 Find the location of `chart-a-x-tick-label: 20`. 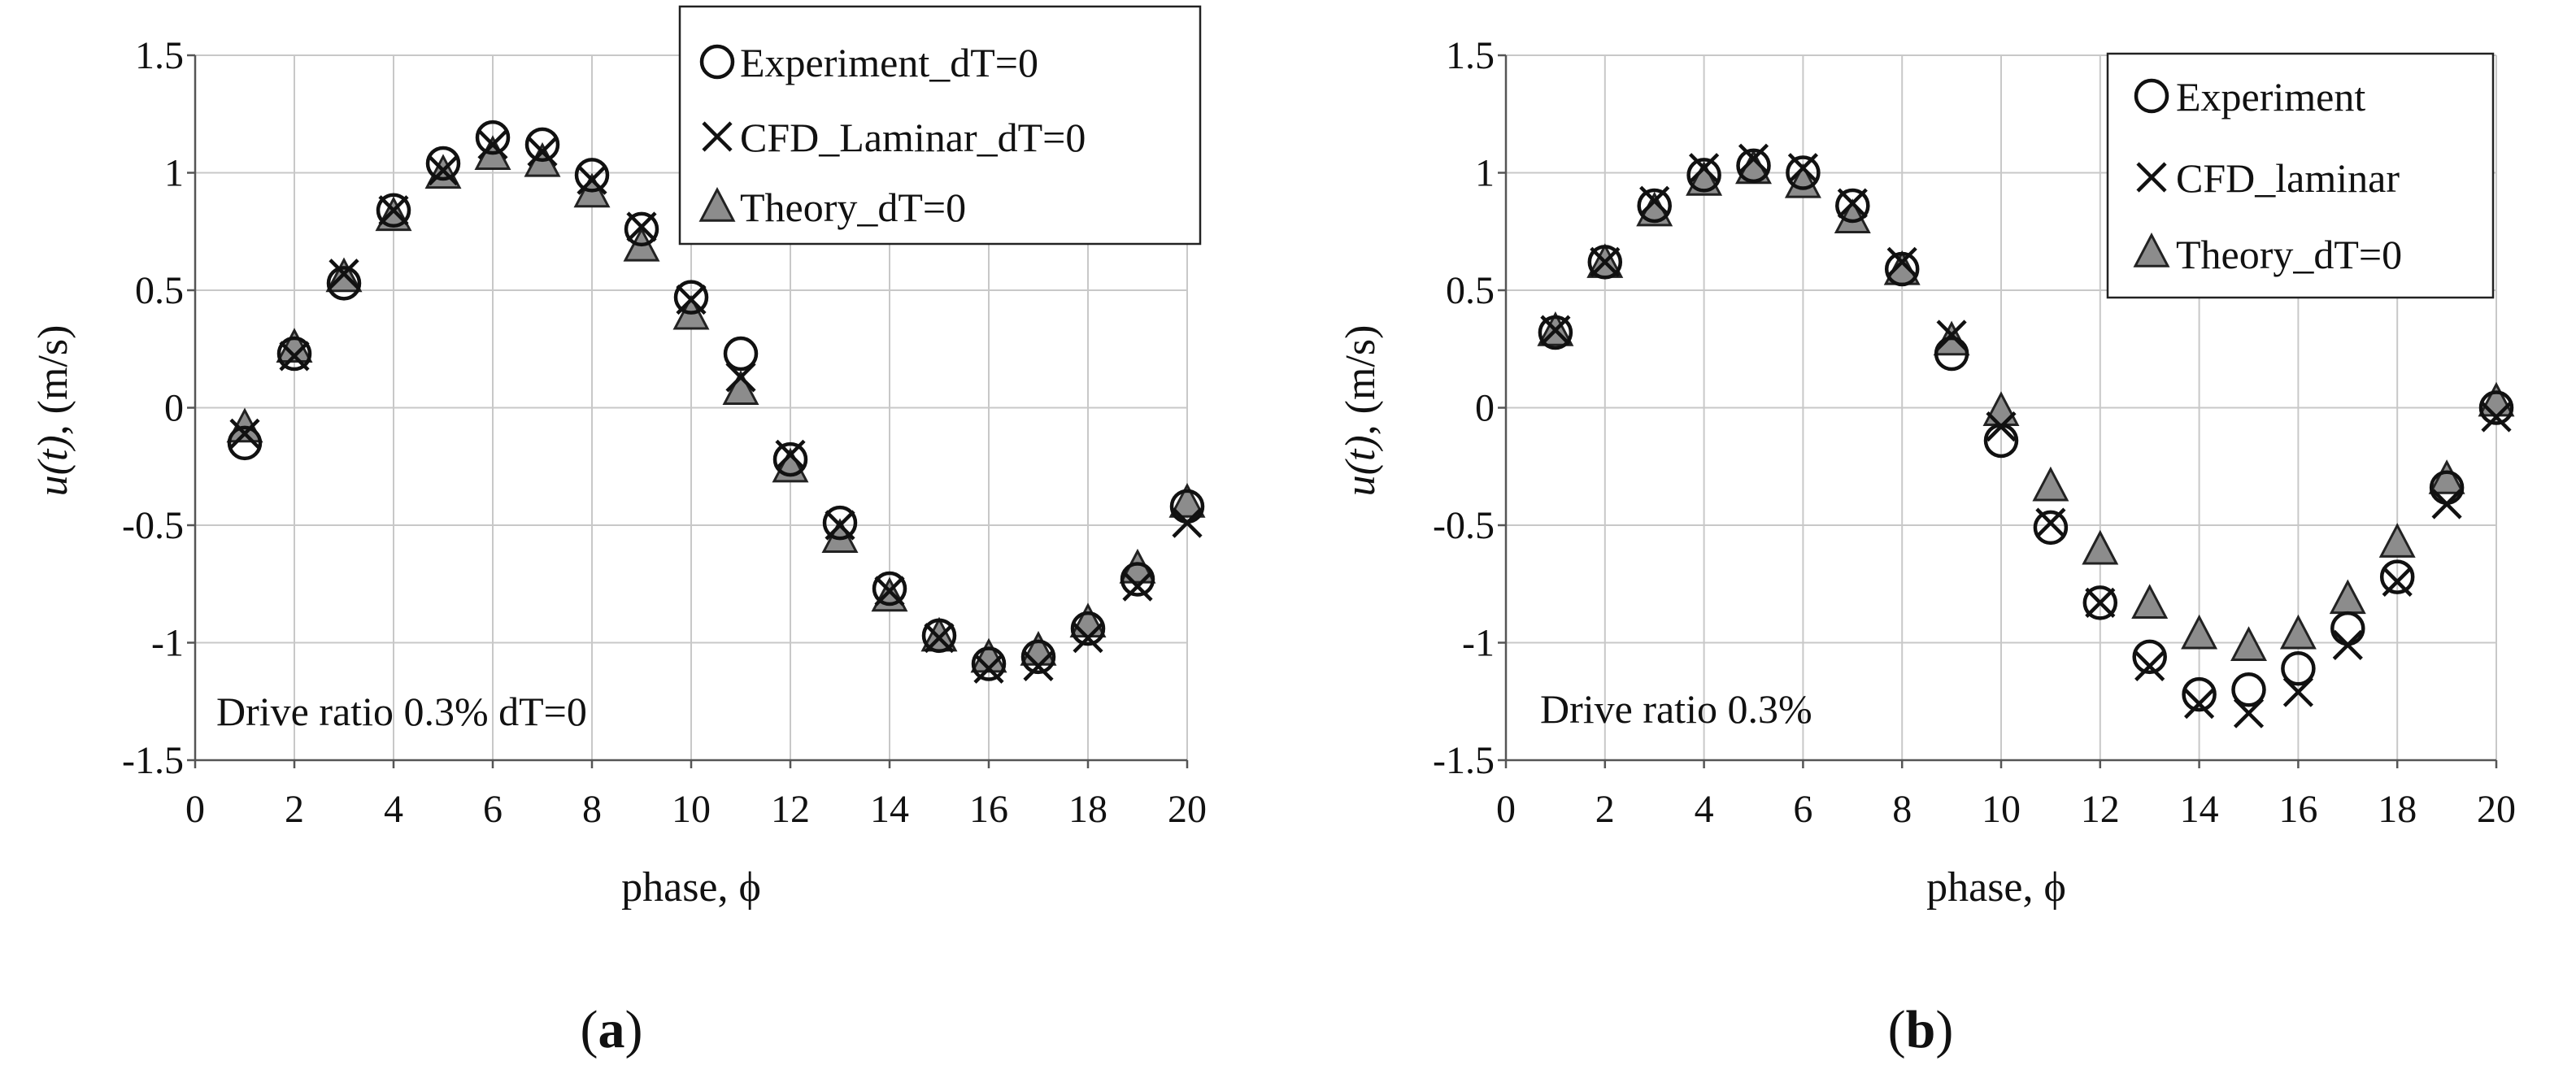

chart-a-x-tick-label: 20 is located at coordinates (1187, 810).